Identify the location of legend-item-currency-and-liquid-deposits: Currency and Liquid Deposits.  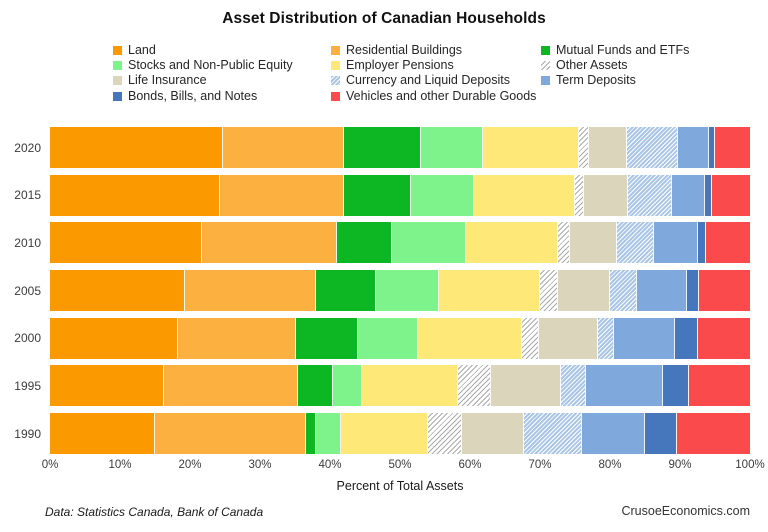
(436, 80).